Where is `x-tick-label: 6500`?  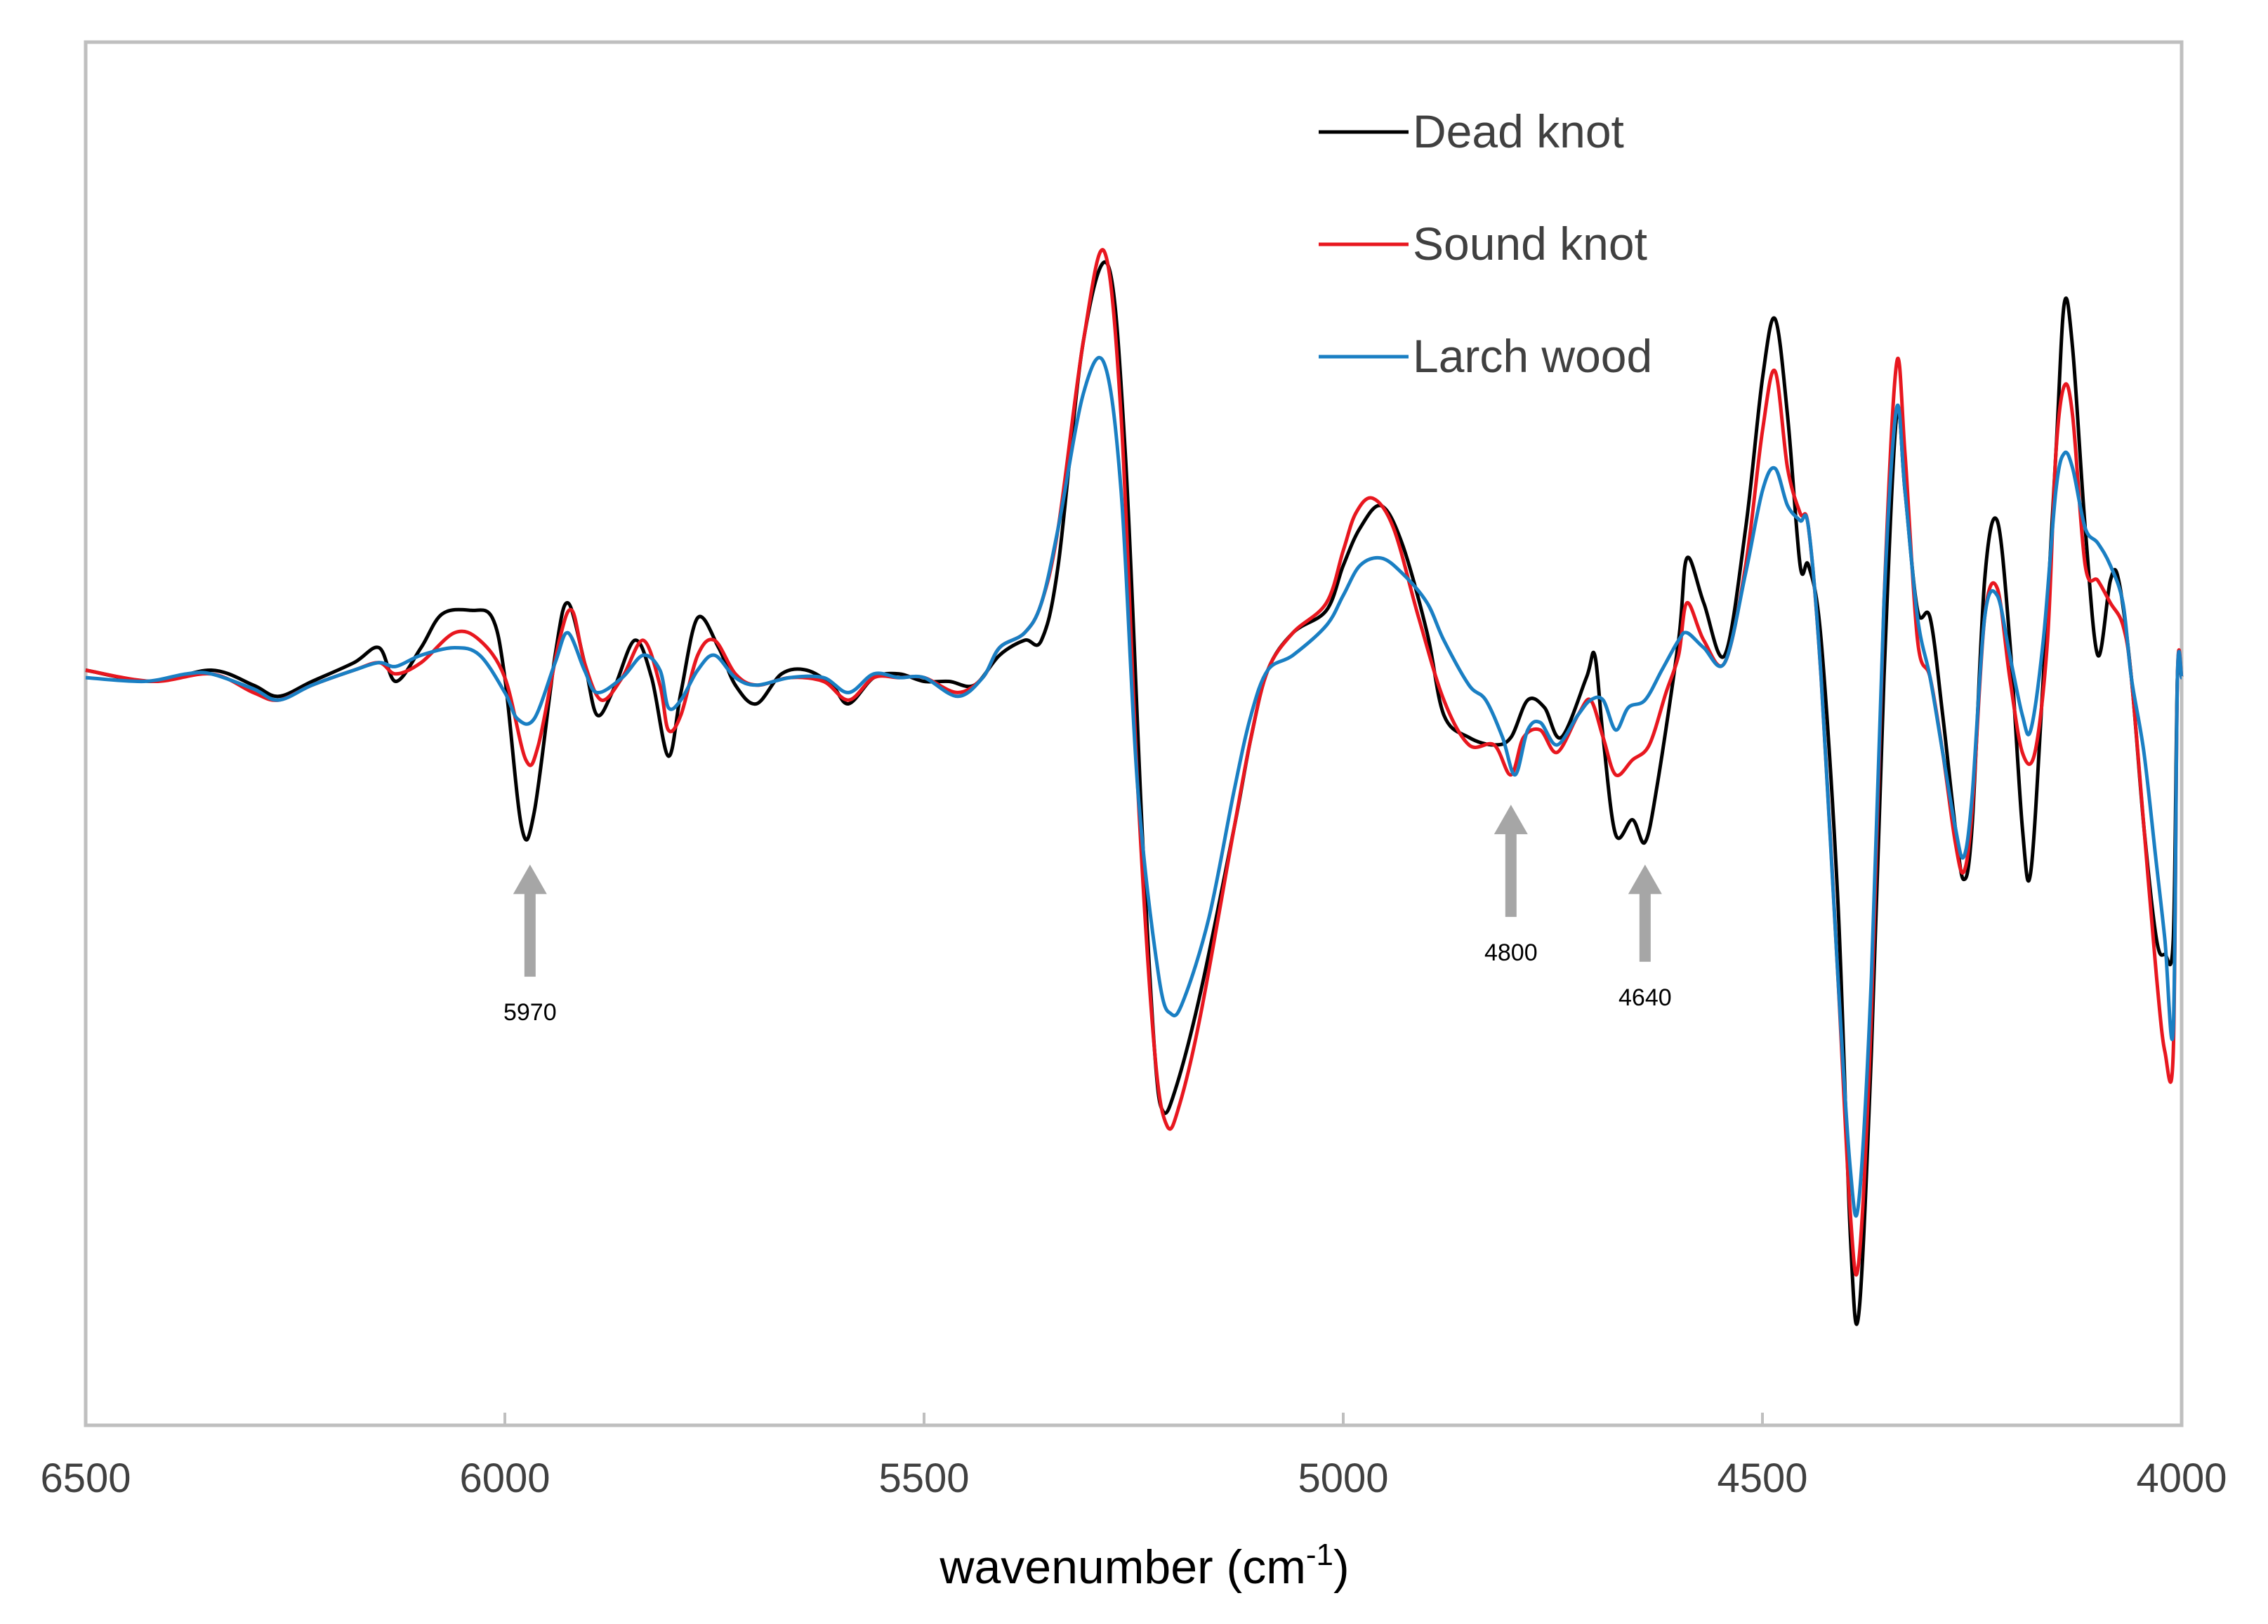
x-tick-label: 6500 is located at coordinates (85, 1478).